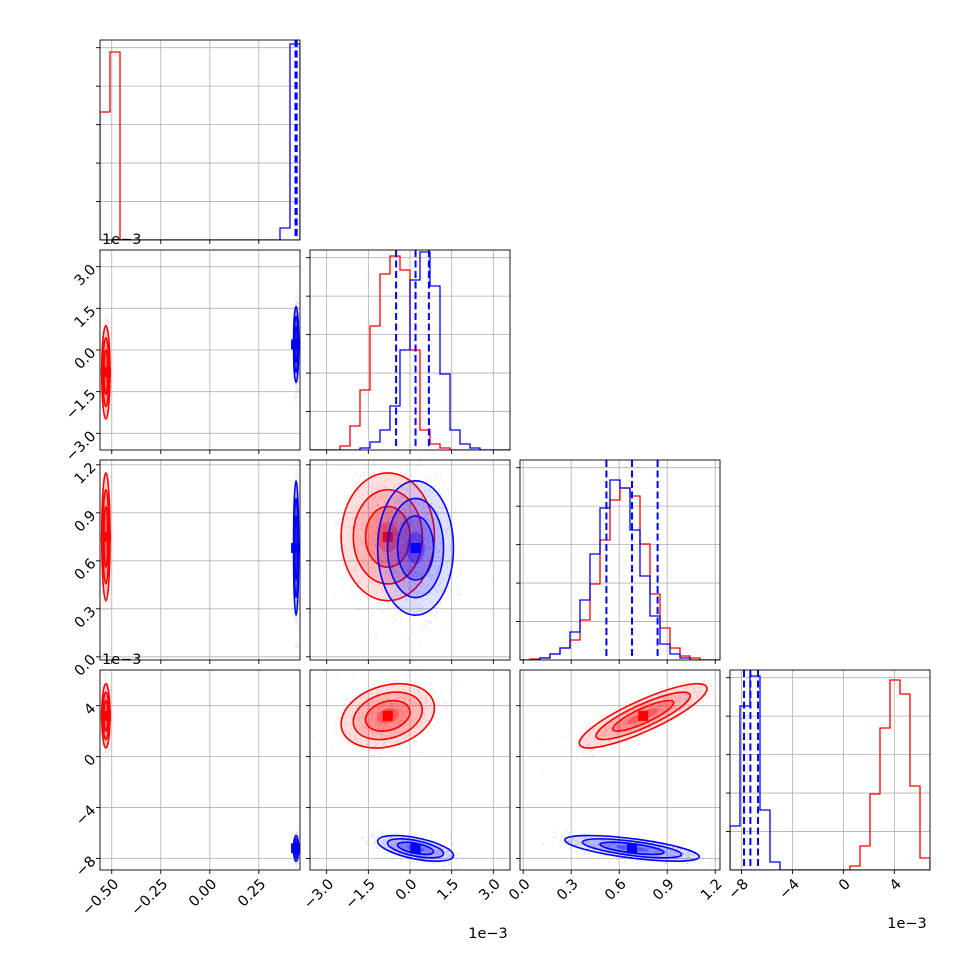 Image resolution: width=970 pixels, height=970 pixels. I want to click on scatter-points-blue, so click(430, 552).